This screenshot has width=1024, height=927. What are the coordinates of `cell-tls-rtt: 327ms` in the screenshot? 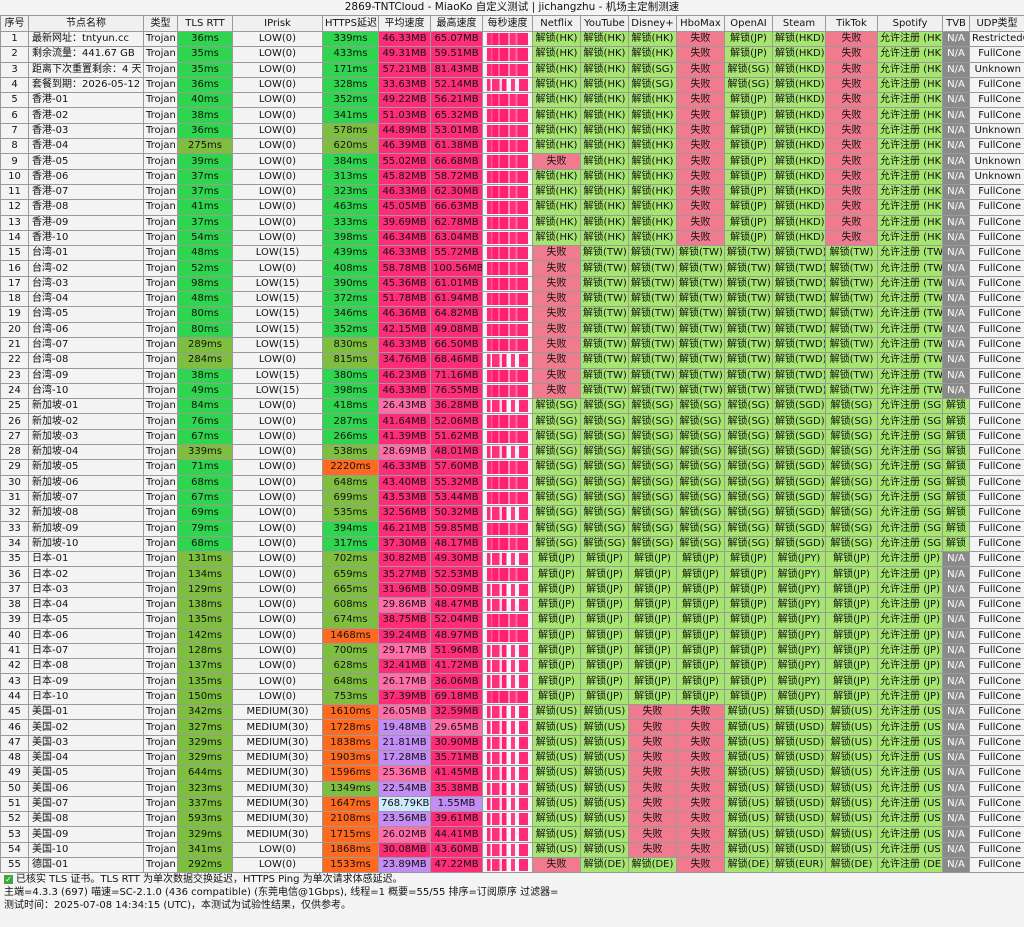 It's located at (205, 727).